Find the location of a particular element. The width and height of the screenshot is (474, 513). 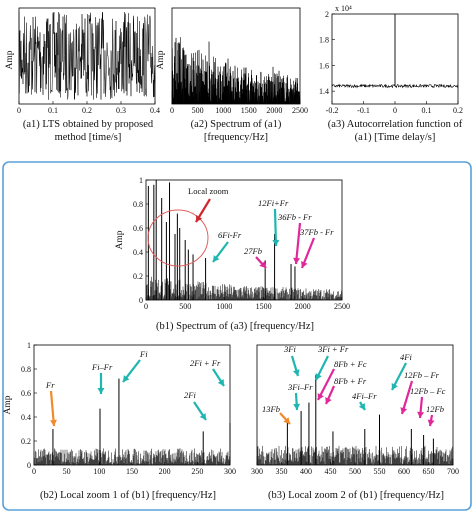

xtick-label: -0.1 is located at coordinates (363, 110).